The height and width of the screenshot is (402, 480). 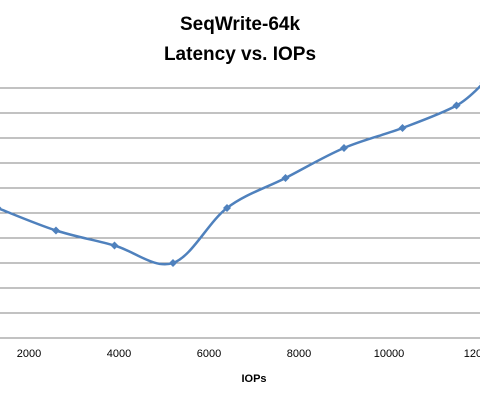 What do you see at coordinates (119, 354) in the screenshot?
I see `x-tick-label: 4000` at bounding box center [119, 354].